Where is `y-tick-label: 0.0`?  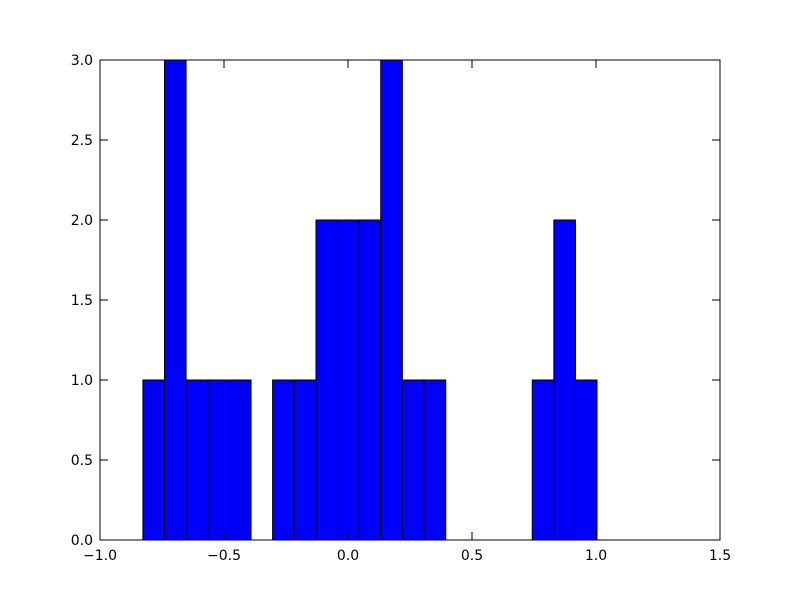 y-tick-label: 0.0 is located at coordinates (82, 541).